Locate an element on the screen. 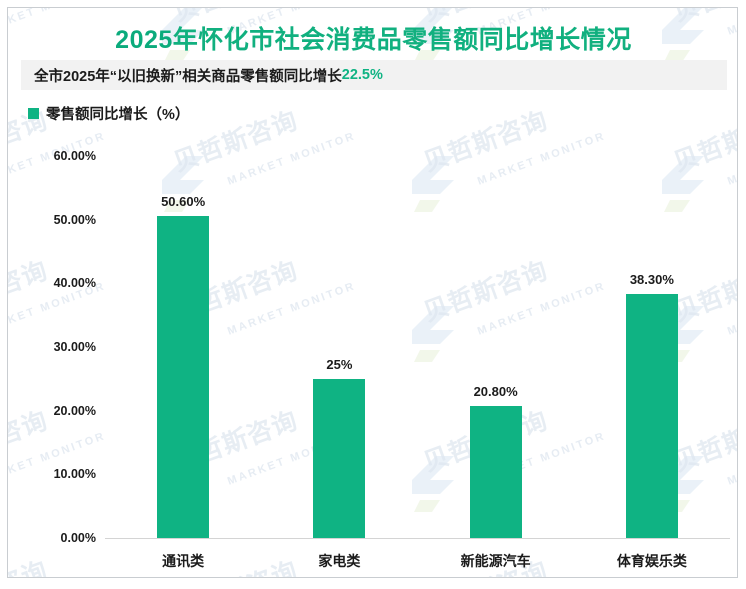 This screenshot has height=589, width=746. legend-swatch-icon is located at coordinates (33, 113).